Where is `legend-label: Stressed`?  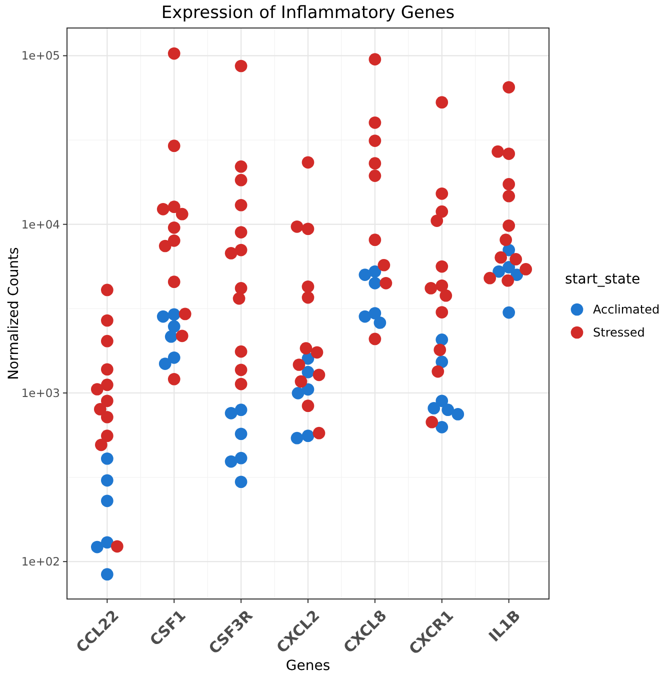
legend-label: Stressed is located at coordinates (619, 333).